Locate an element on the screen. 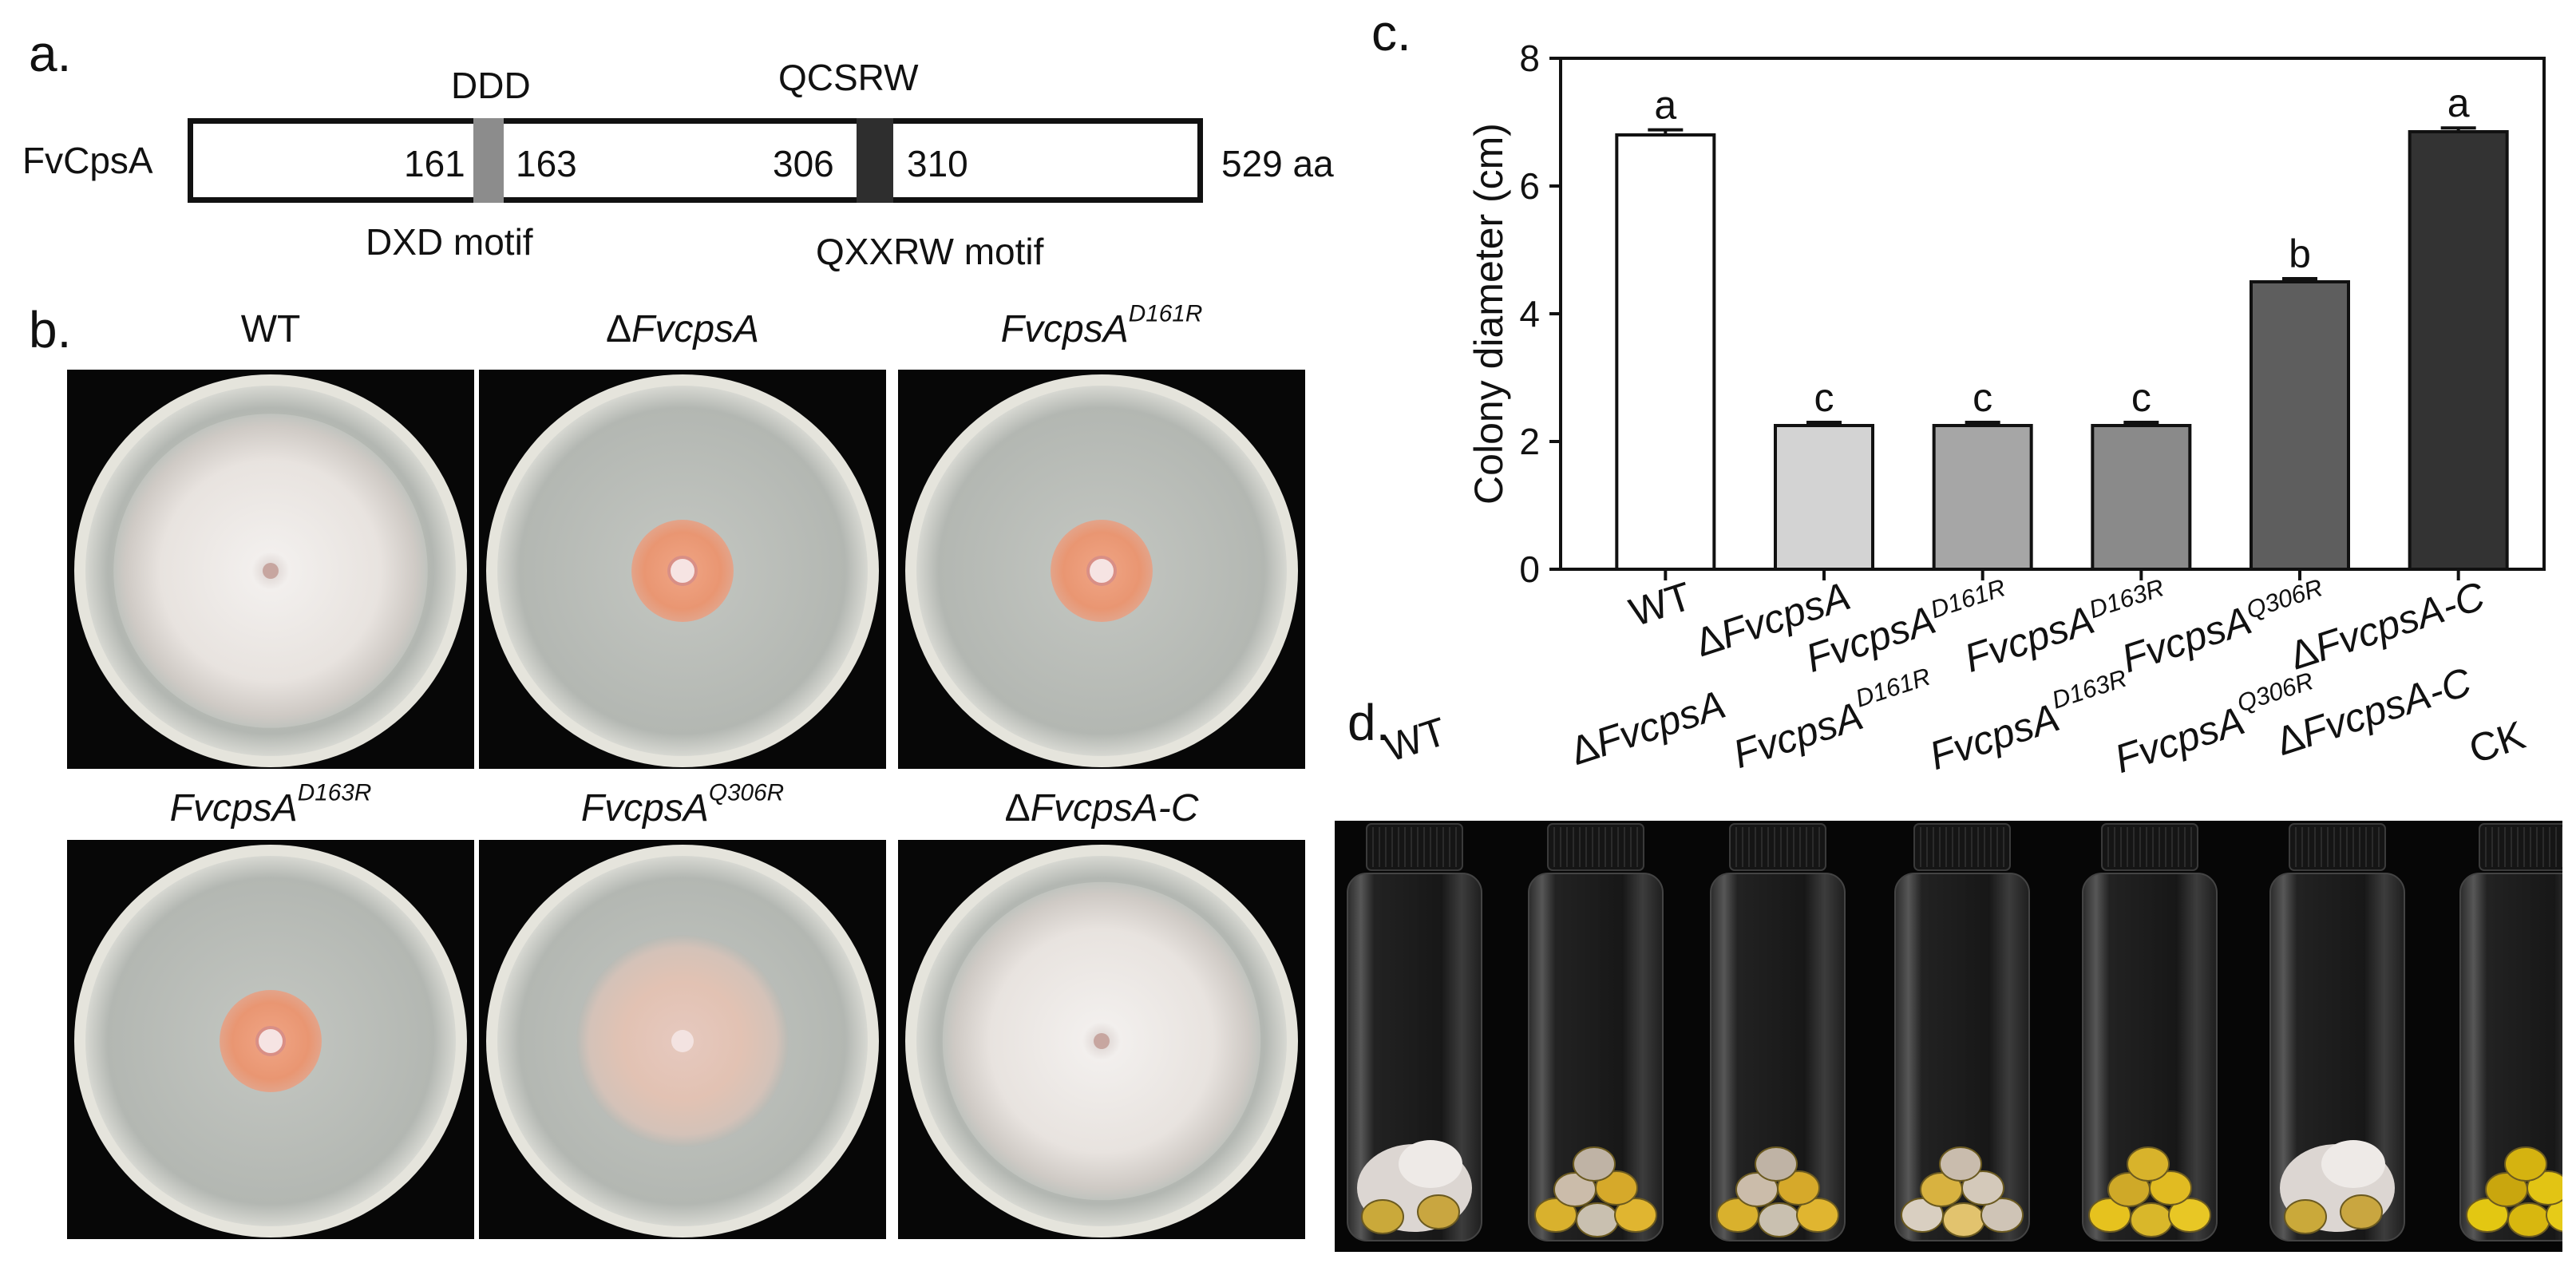 The height and width of the screenshot is (1279, 2576). x-category-label: WT is located at coordinates (1660, 604).